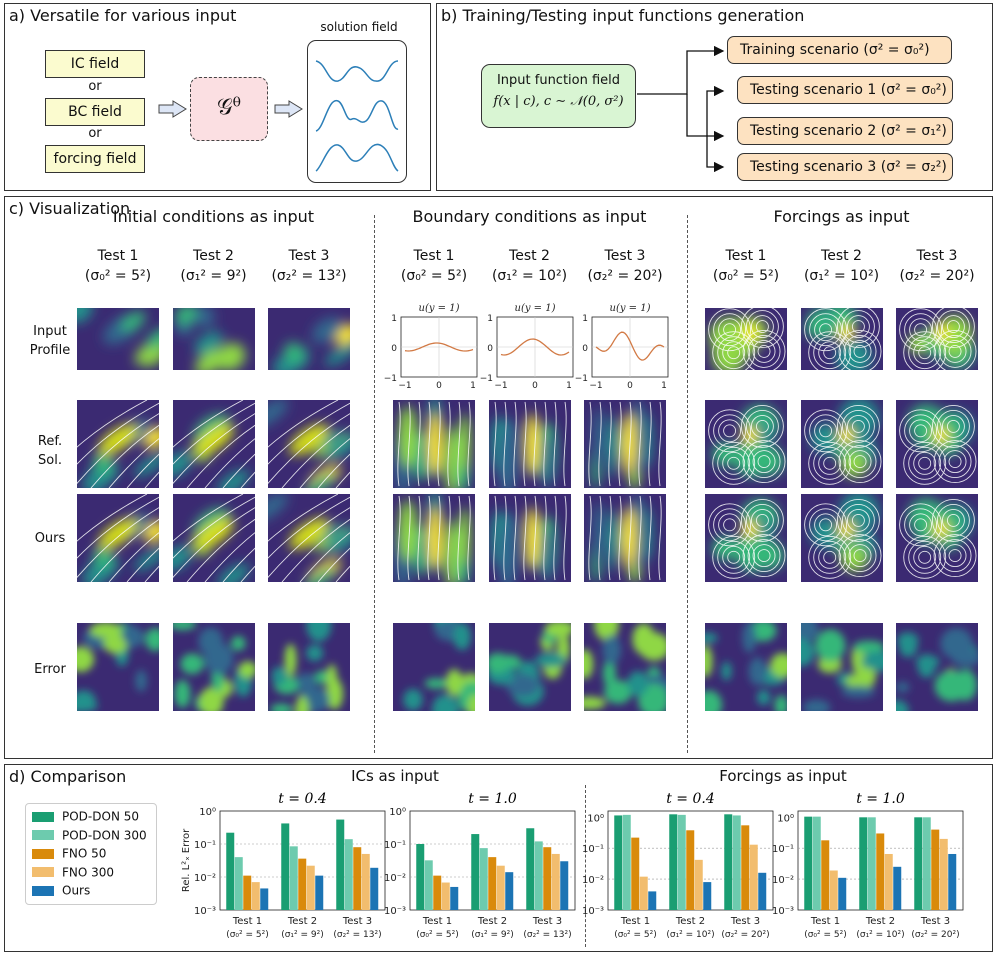 This screenshot has width=997, height=956. Describe the element at coordinates (880, 935) in the screenshot. I see `x-tick-sigma: (σ₁² = 10²)` at that location.